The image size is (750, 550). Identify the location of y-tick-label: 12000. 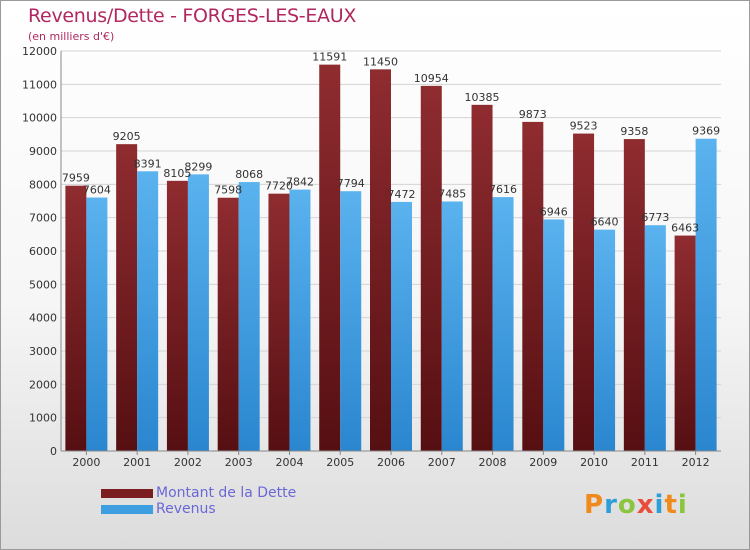
(39, 51).